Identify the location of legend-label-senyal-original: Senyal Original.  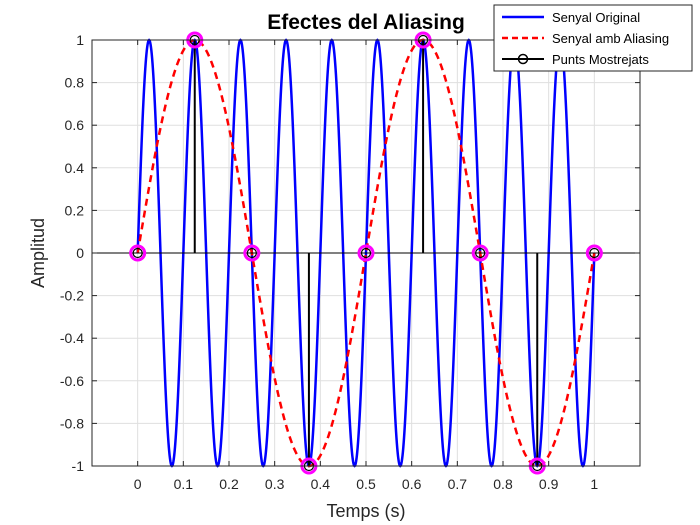
(596, 17).